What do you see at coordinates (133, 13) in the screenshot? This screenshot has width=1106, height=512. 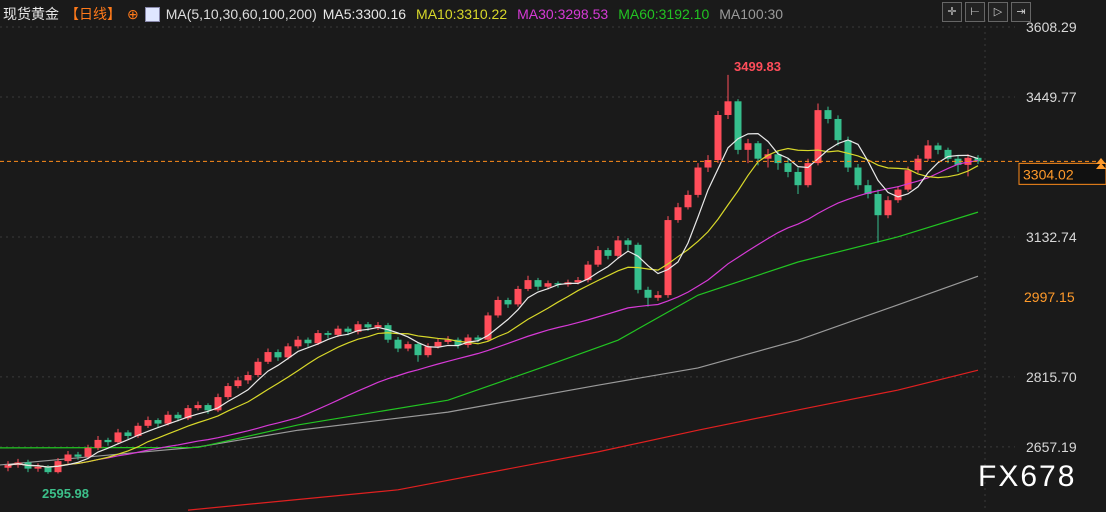 I see `globe-icon: ⊕` at bounding box center [133, 13].